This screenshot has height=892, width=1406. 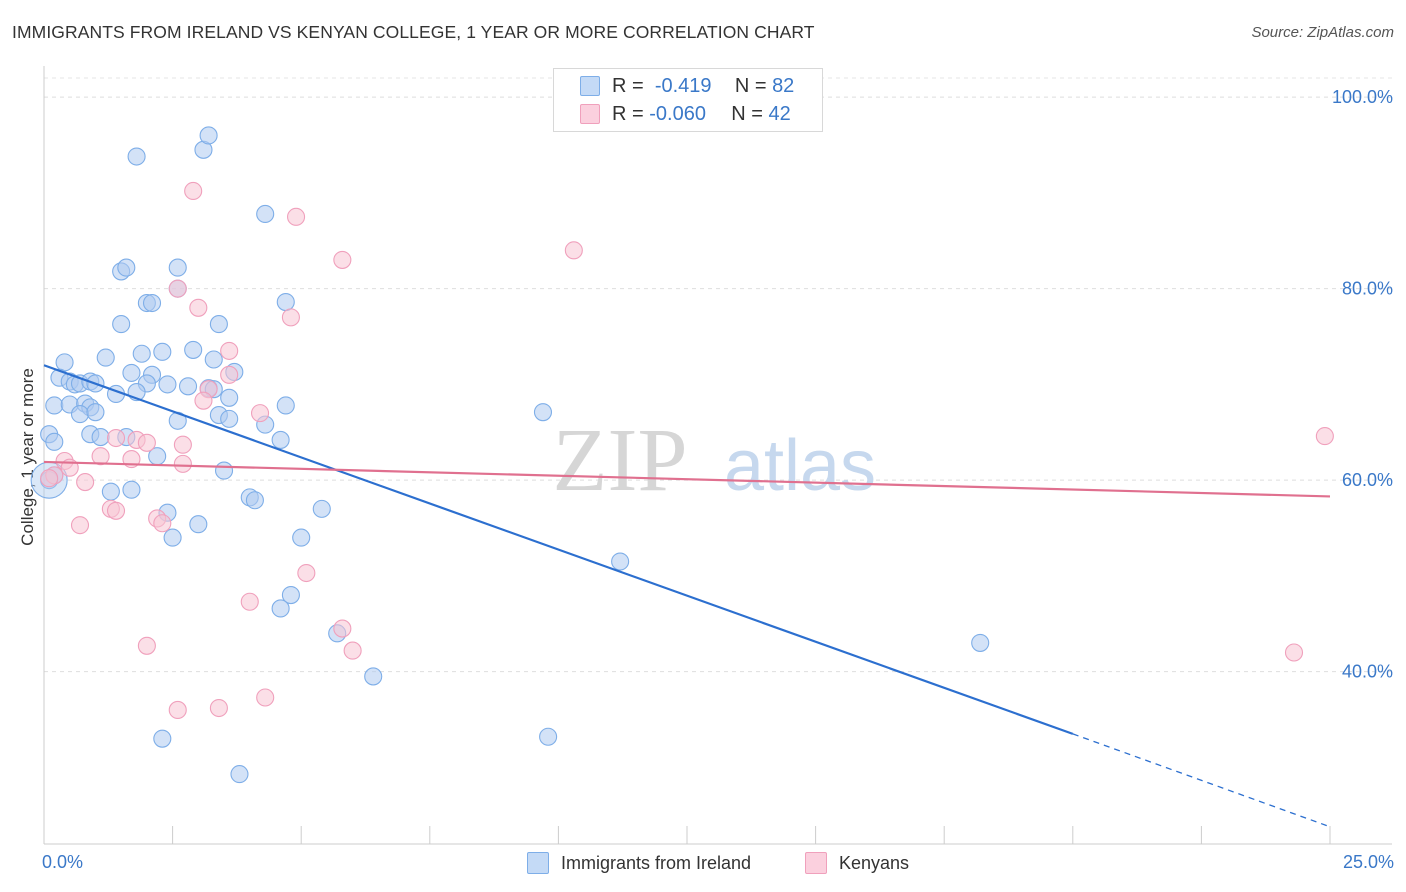 What do you see at coordinates (63, 862) in the screenshot?
I see `x-tick-label-min: 0.0%` at bounding box center [63, 862].